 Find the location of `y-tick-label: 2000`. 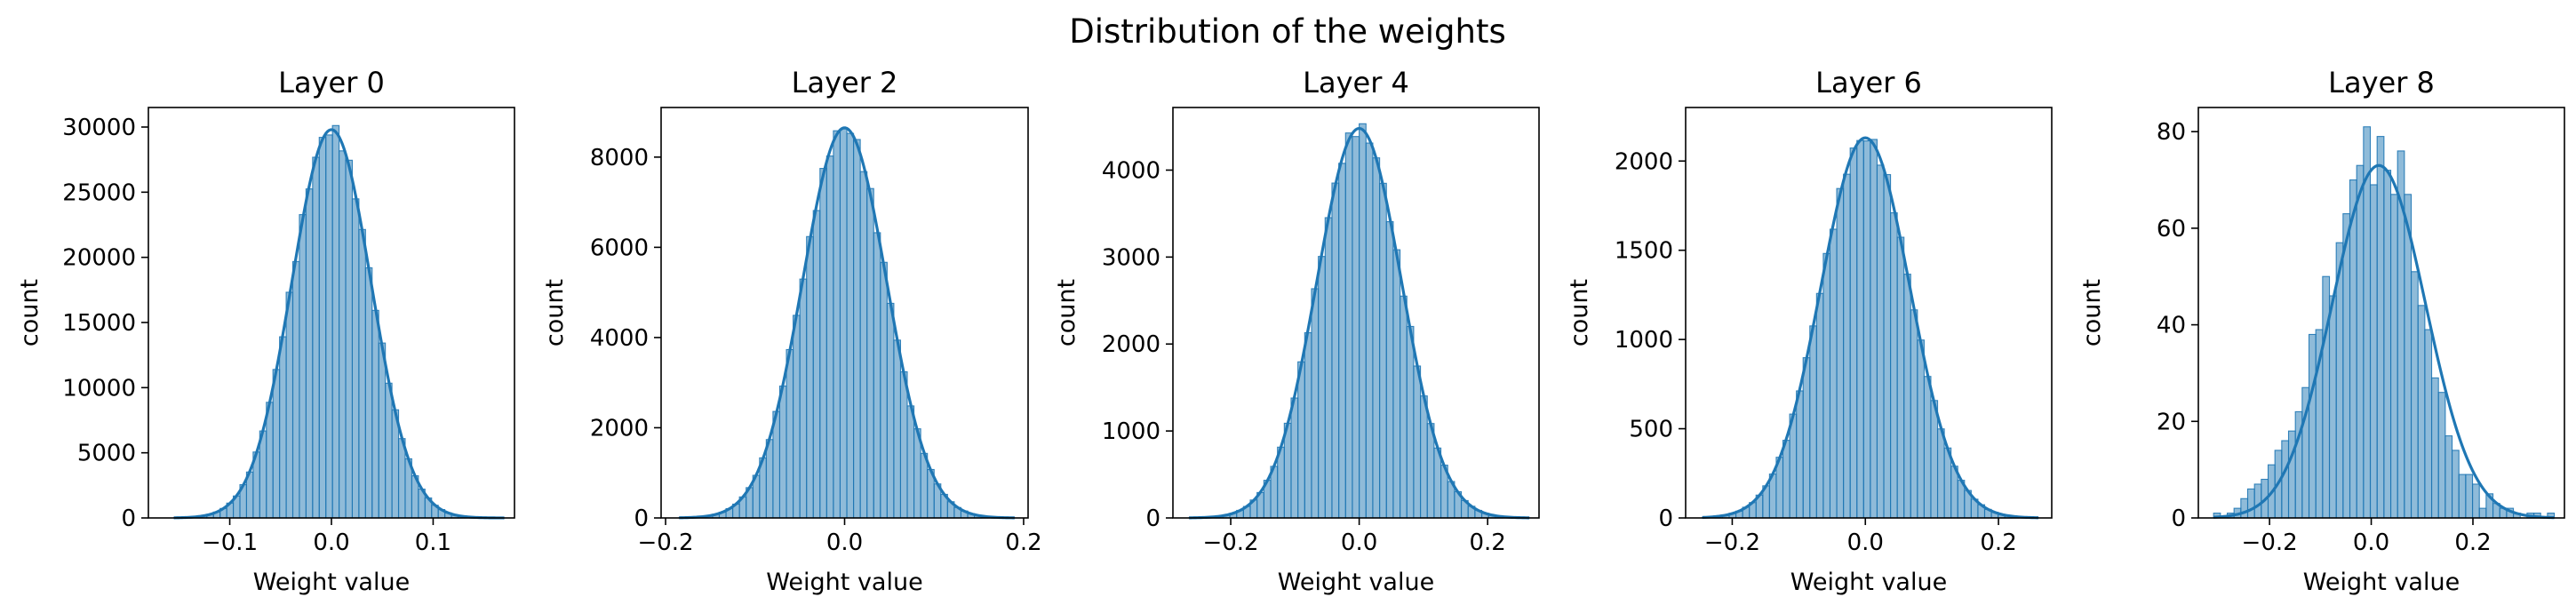

y-tick-label: 2000 is located at coordinates (1131, 345).